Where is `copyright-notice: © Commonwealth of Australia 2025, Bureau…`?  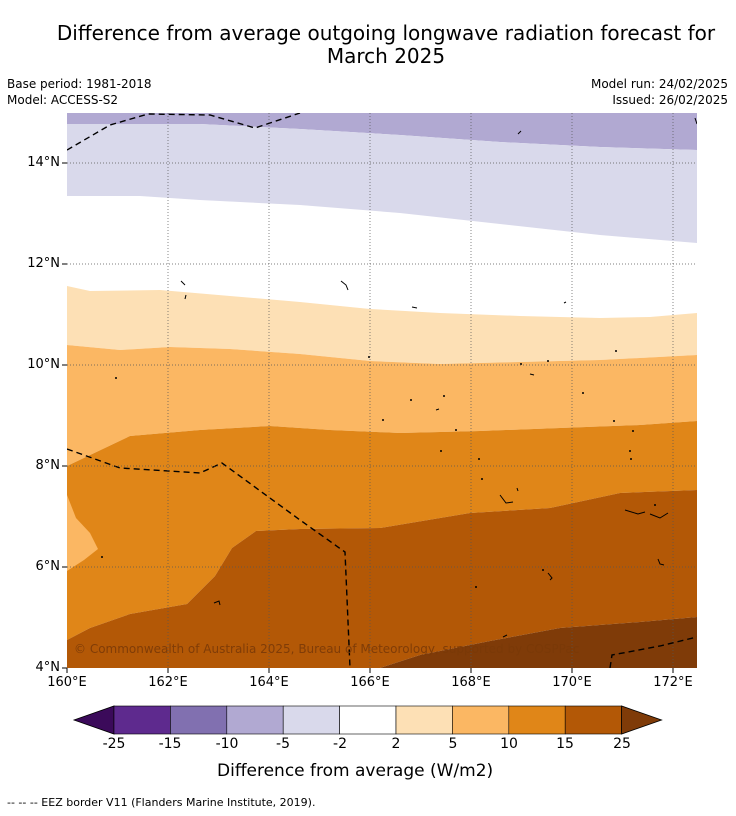 copyright-notice: © Commonwealth of Australia 2025, Bureau… is located at coordinates (326, 649).